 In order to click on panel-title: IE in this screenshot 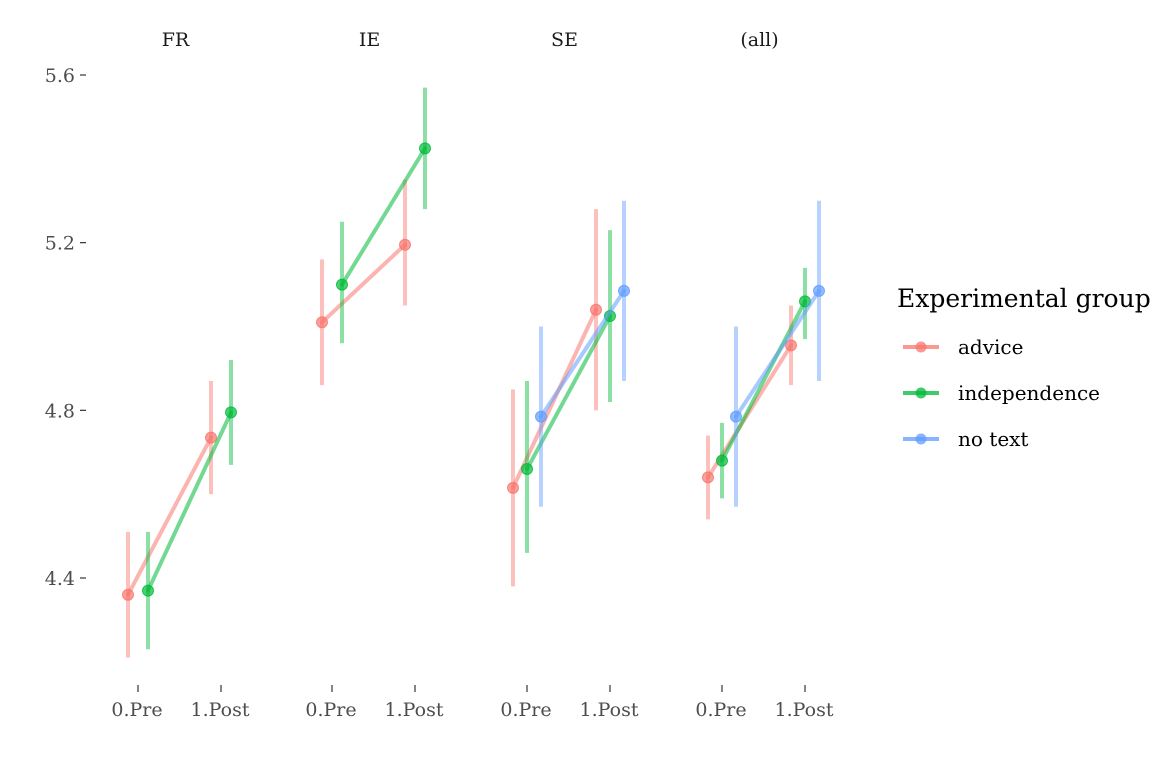, I will do `click(369, 40)`.